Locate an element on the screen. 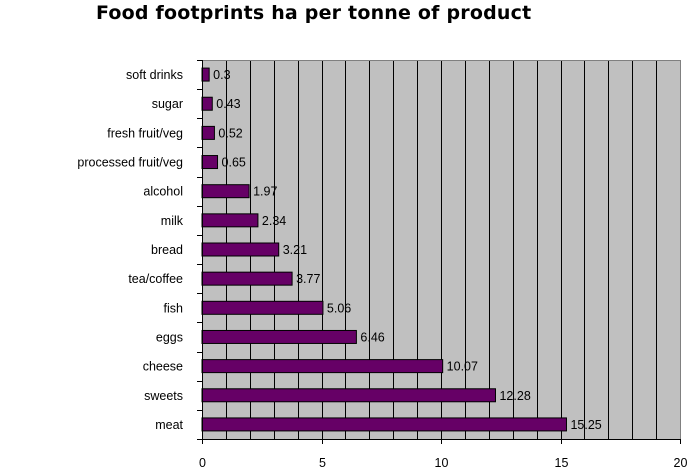 The height and width of the screenshot is (476, 700). category-label: fresh fruit/veg is located at coordinates (145, 133).